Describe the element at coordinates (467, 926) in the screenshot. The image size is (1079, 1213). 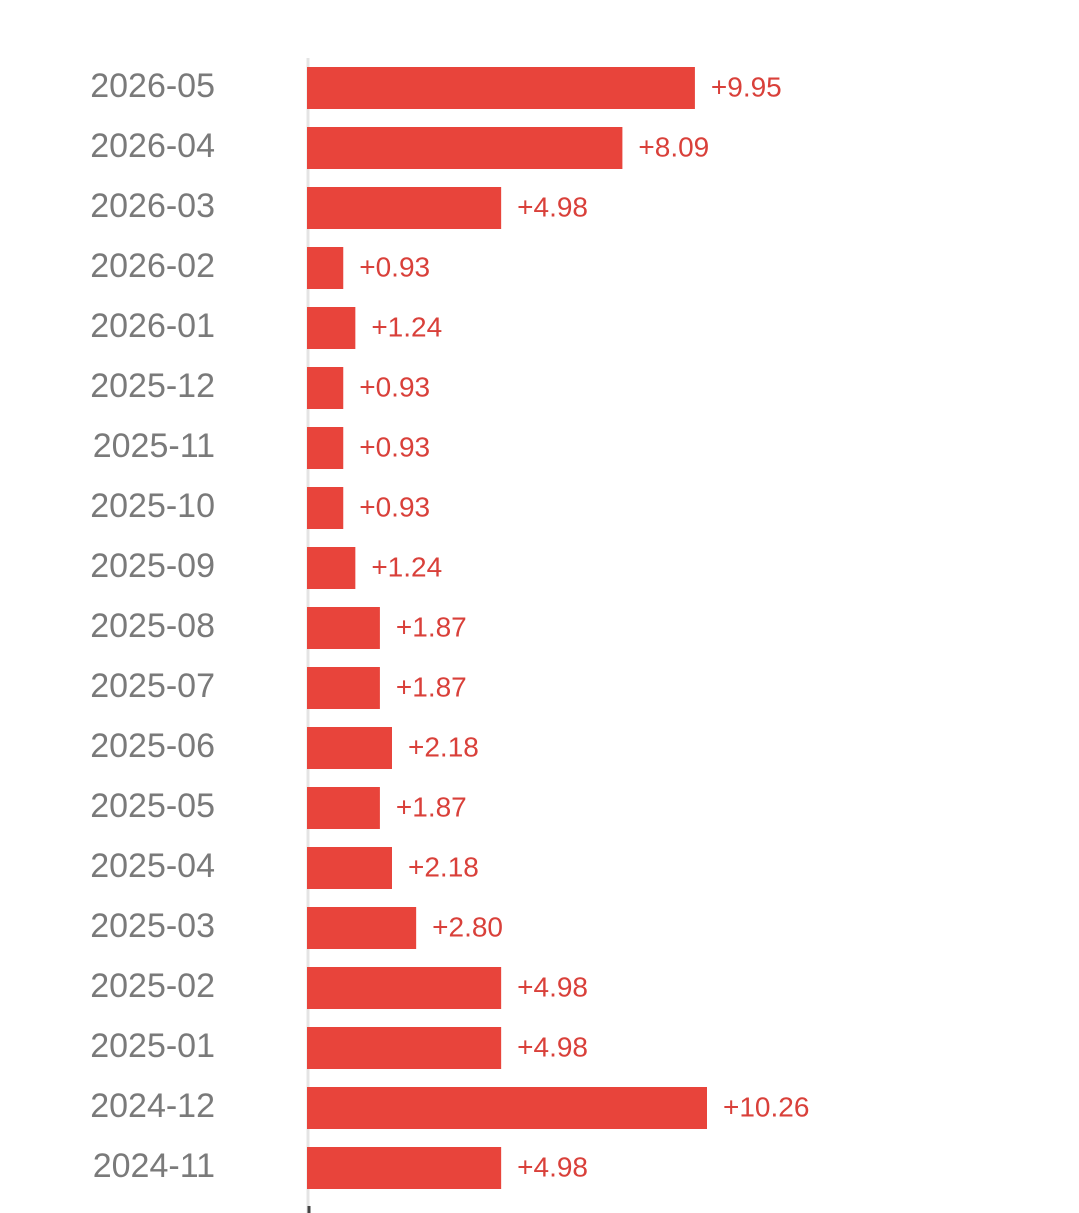
I see `value-label: +2.80` at that location.